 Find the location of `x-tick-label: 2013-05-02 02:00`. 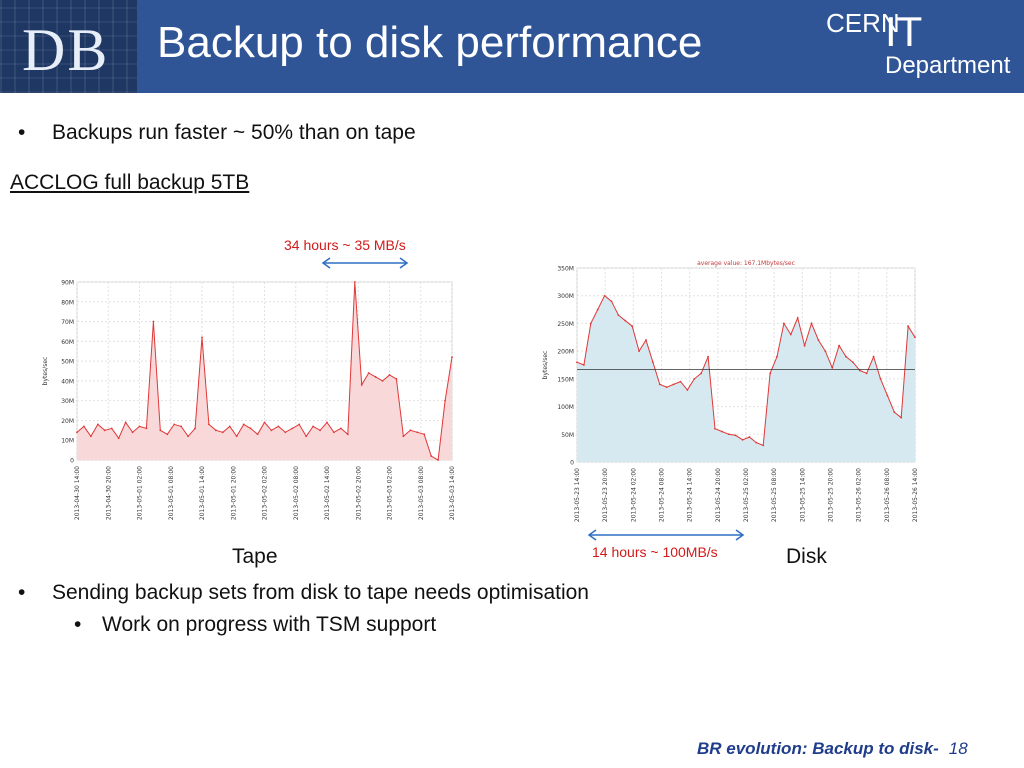

x-tick-label: 2013-05-02 02:00 is located at coordinates (265, 493).